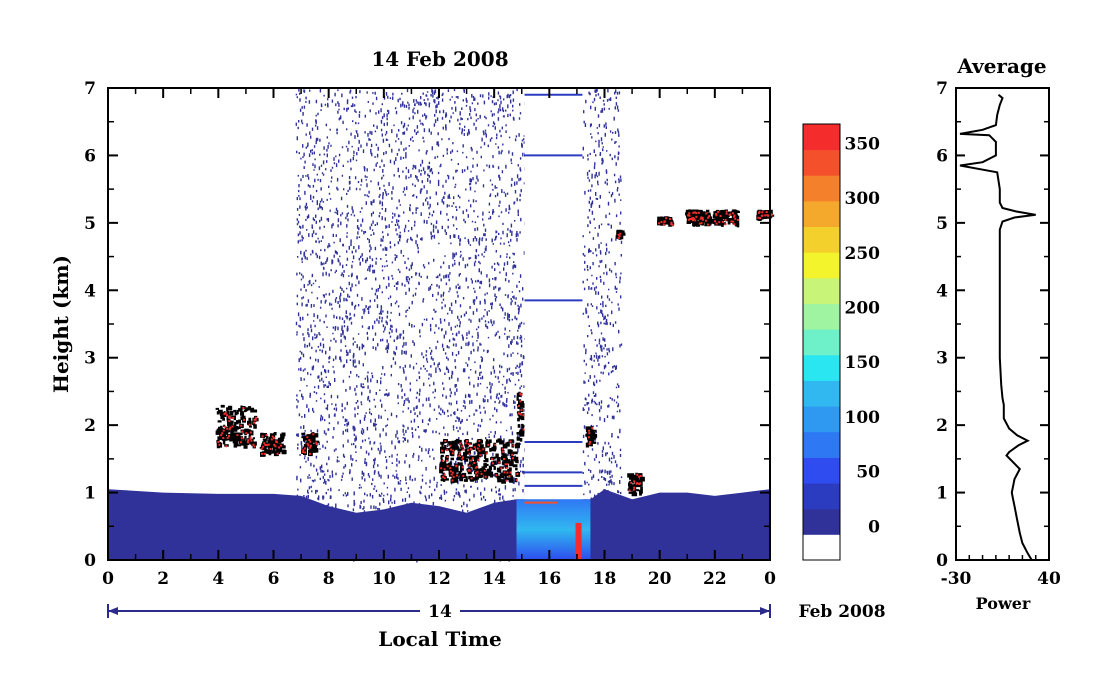  What do you see at coordinates (329, 579) in the screenshot?
I see `x-tick-label: 8` at bounding box center [329, 579].